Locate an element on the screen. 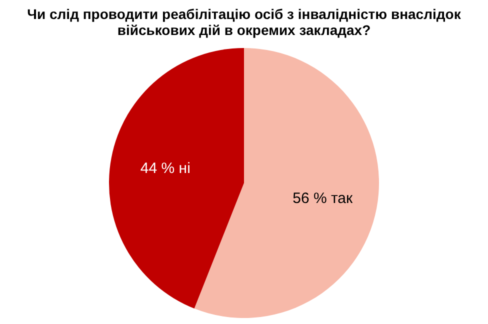 Image resolution: width=488 pixels, height=324 pixels. slice-label: 44 % ні is located at coordinates (165, 169).